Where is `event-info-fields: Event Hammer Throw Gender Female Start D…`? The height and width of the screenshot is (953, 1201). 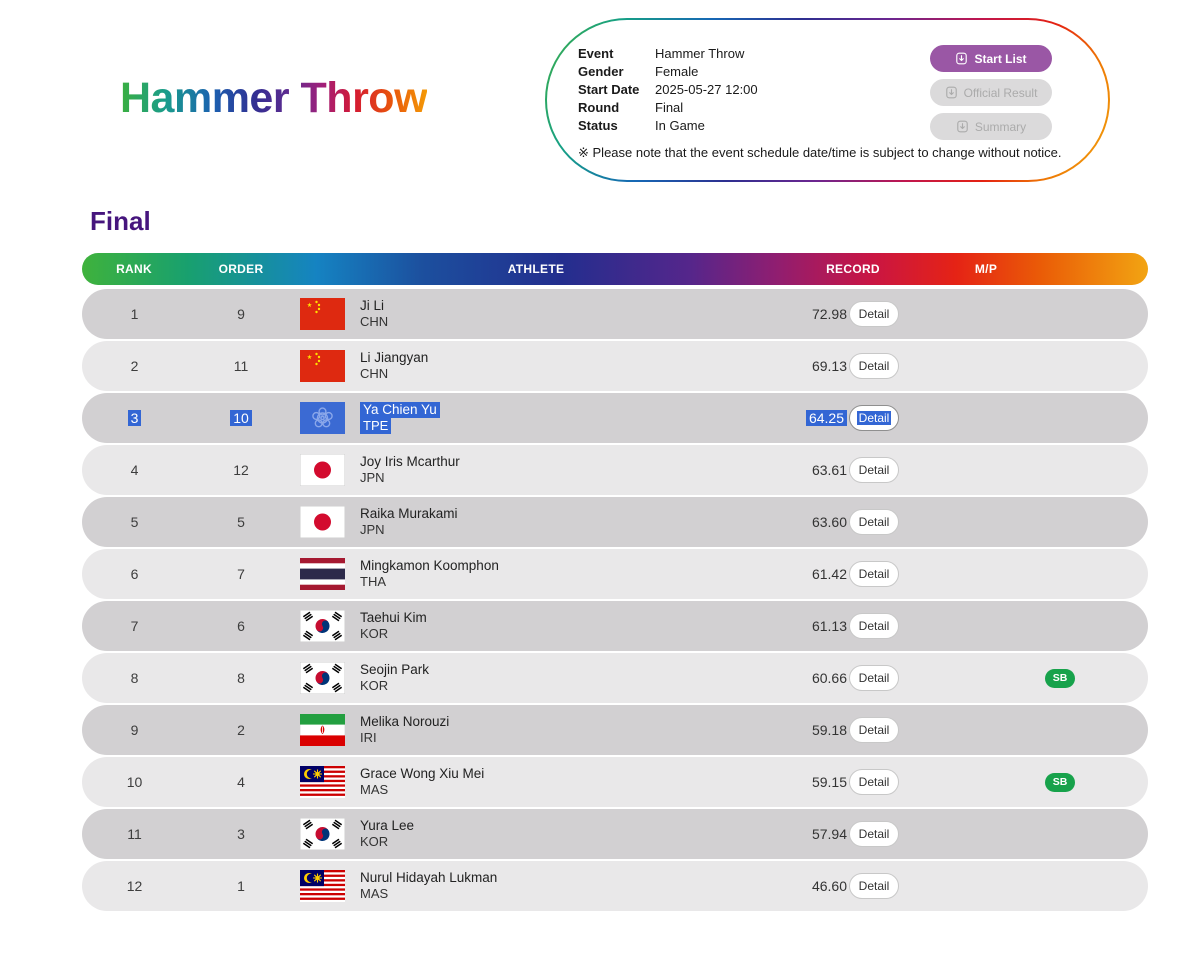
event-info-fields: Event Hammer Throw Gender Female Start D… is located at coordinates (668, 90).